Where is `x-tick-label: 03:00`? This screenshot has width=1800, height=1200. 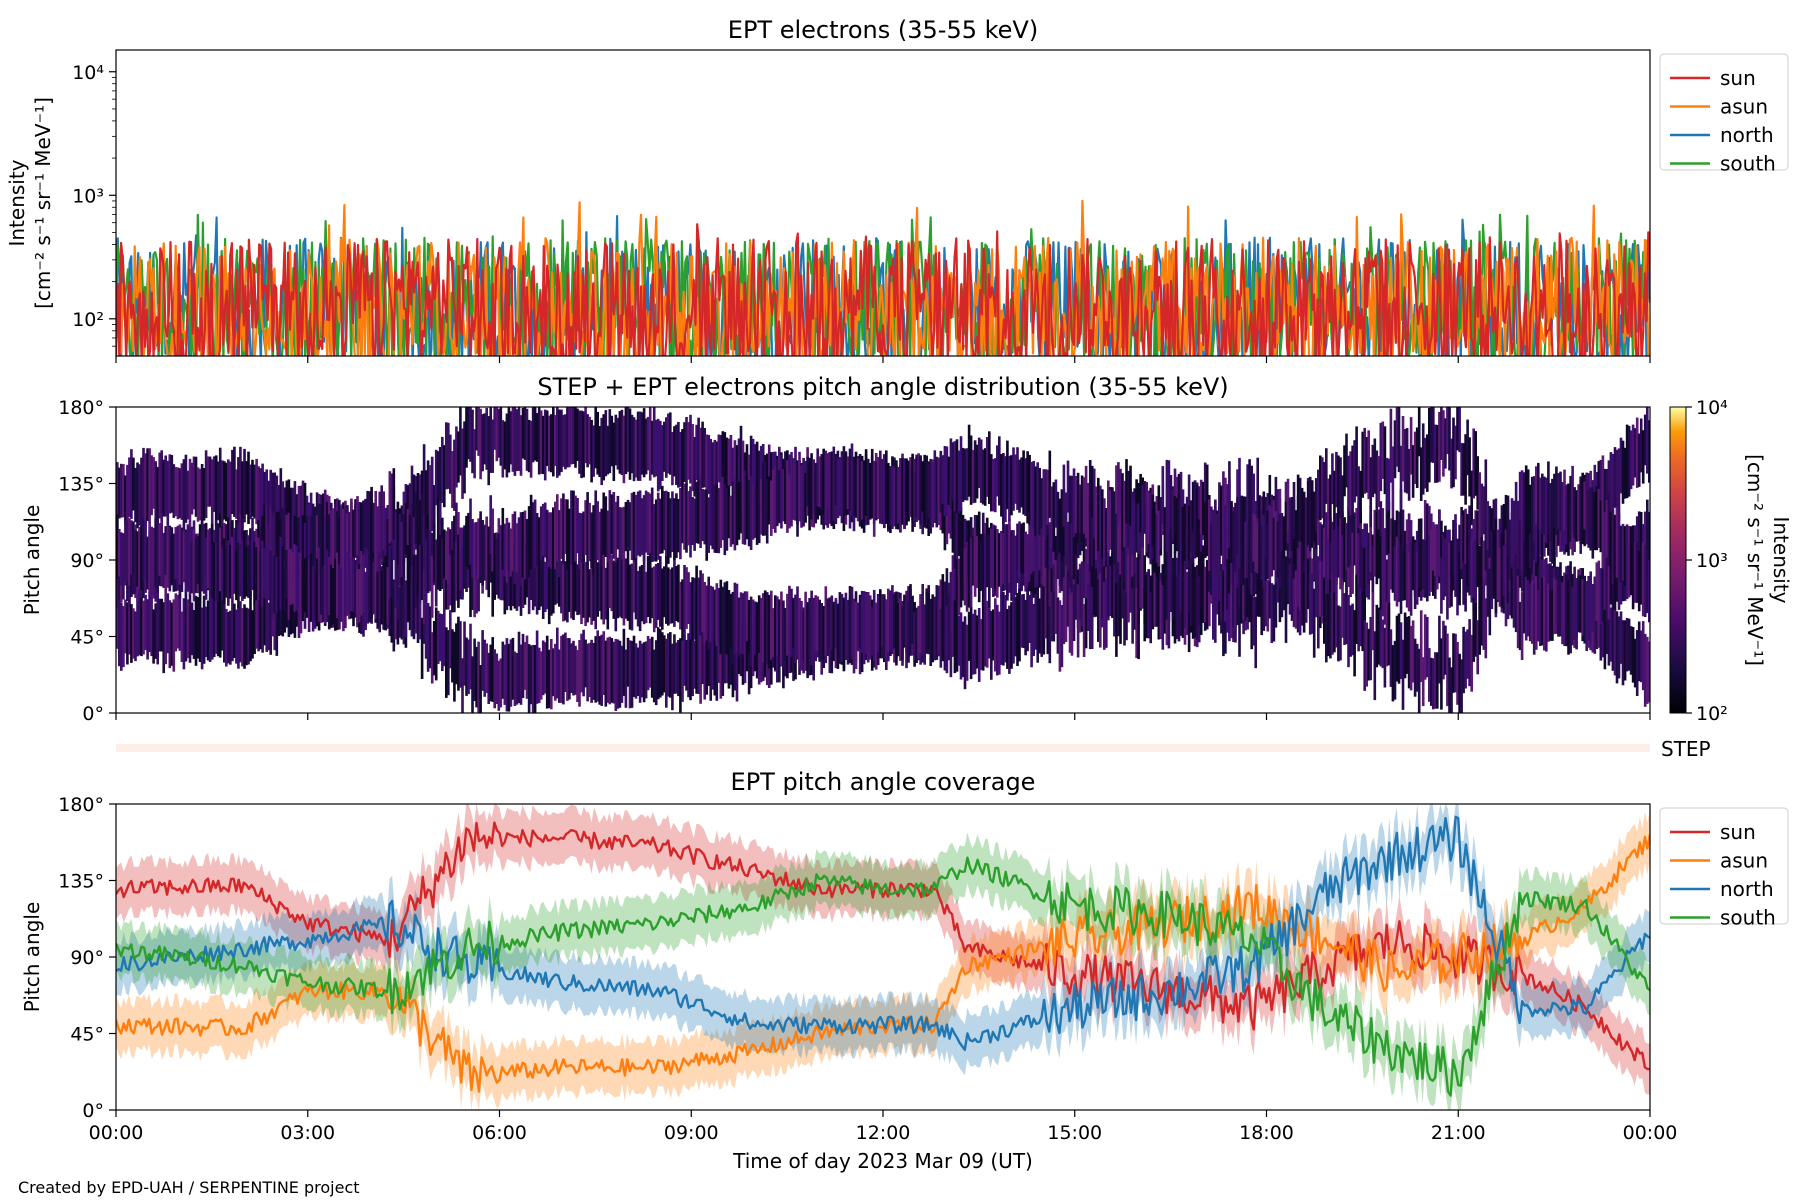
x-tick-label: 03:00 is located at coordinates (307, 1133).